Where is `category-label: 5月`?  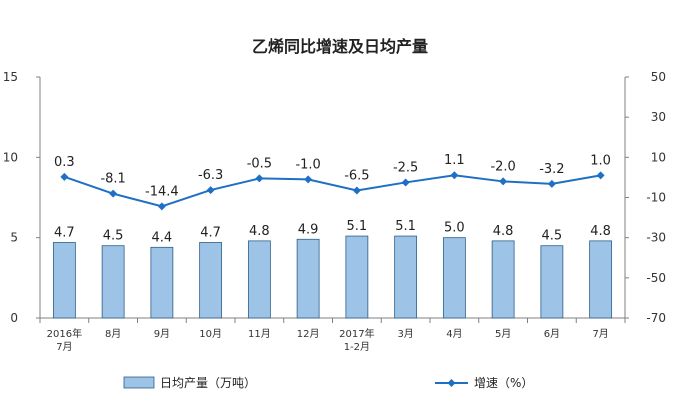
category-label: 5月 is located at coordinates (503, 334).